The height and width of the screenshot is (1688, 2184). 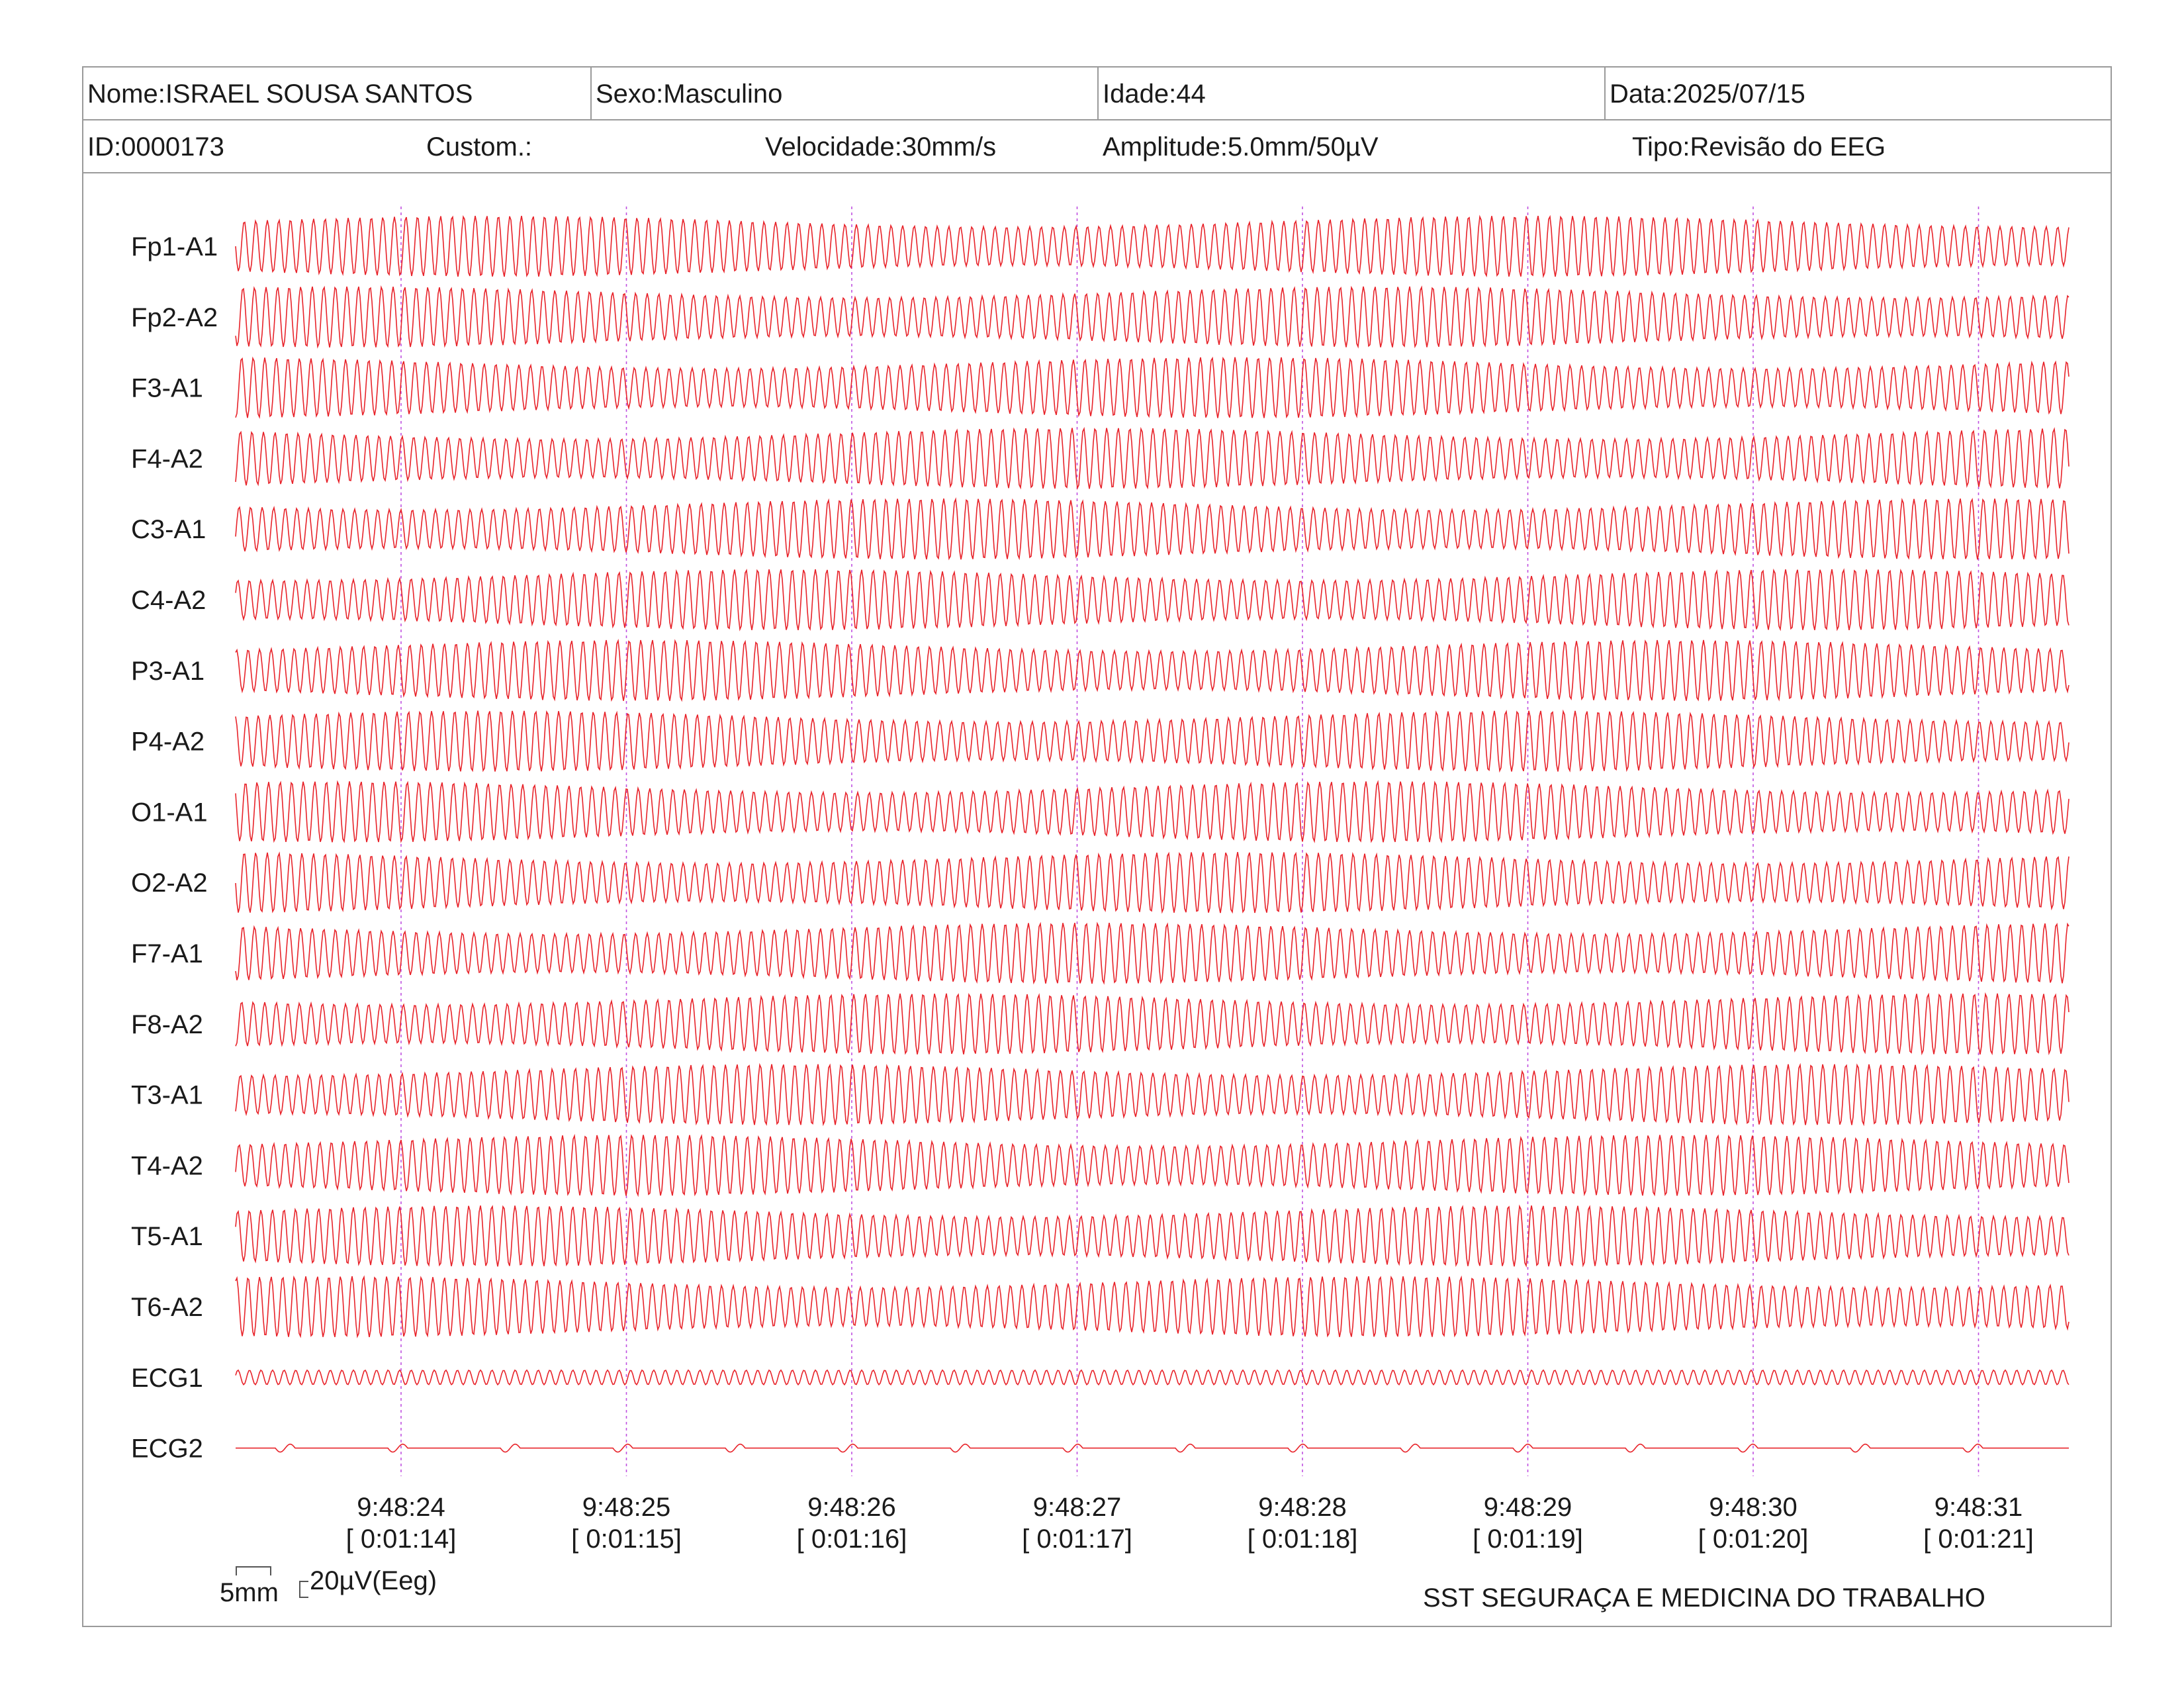 What do you see at coordinates (1152, 600) in the screenshot?
I see `eeg-trace-c4-a2` at bounding box center [1152, 600].